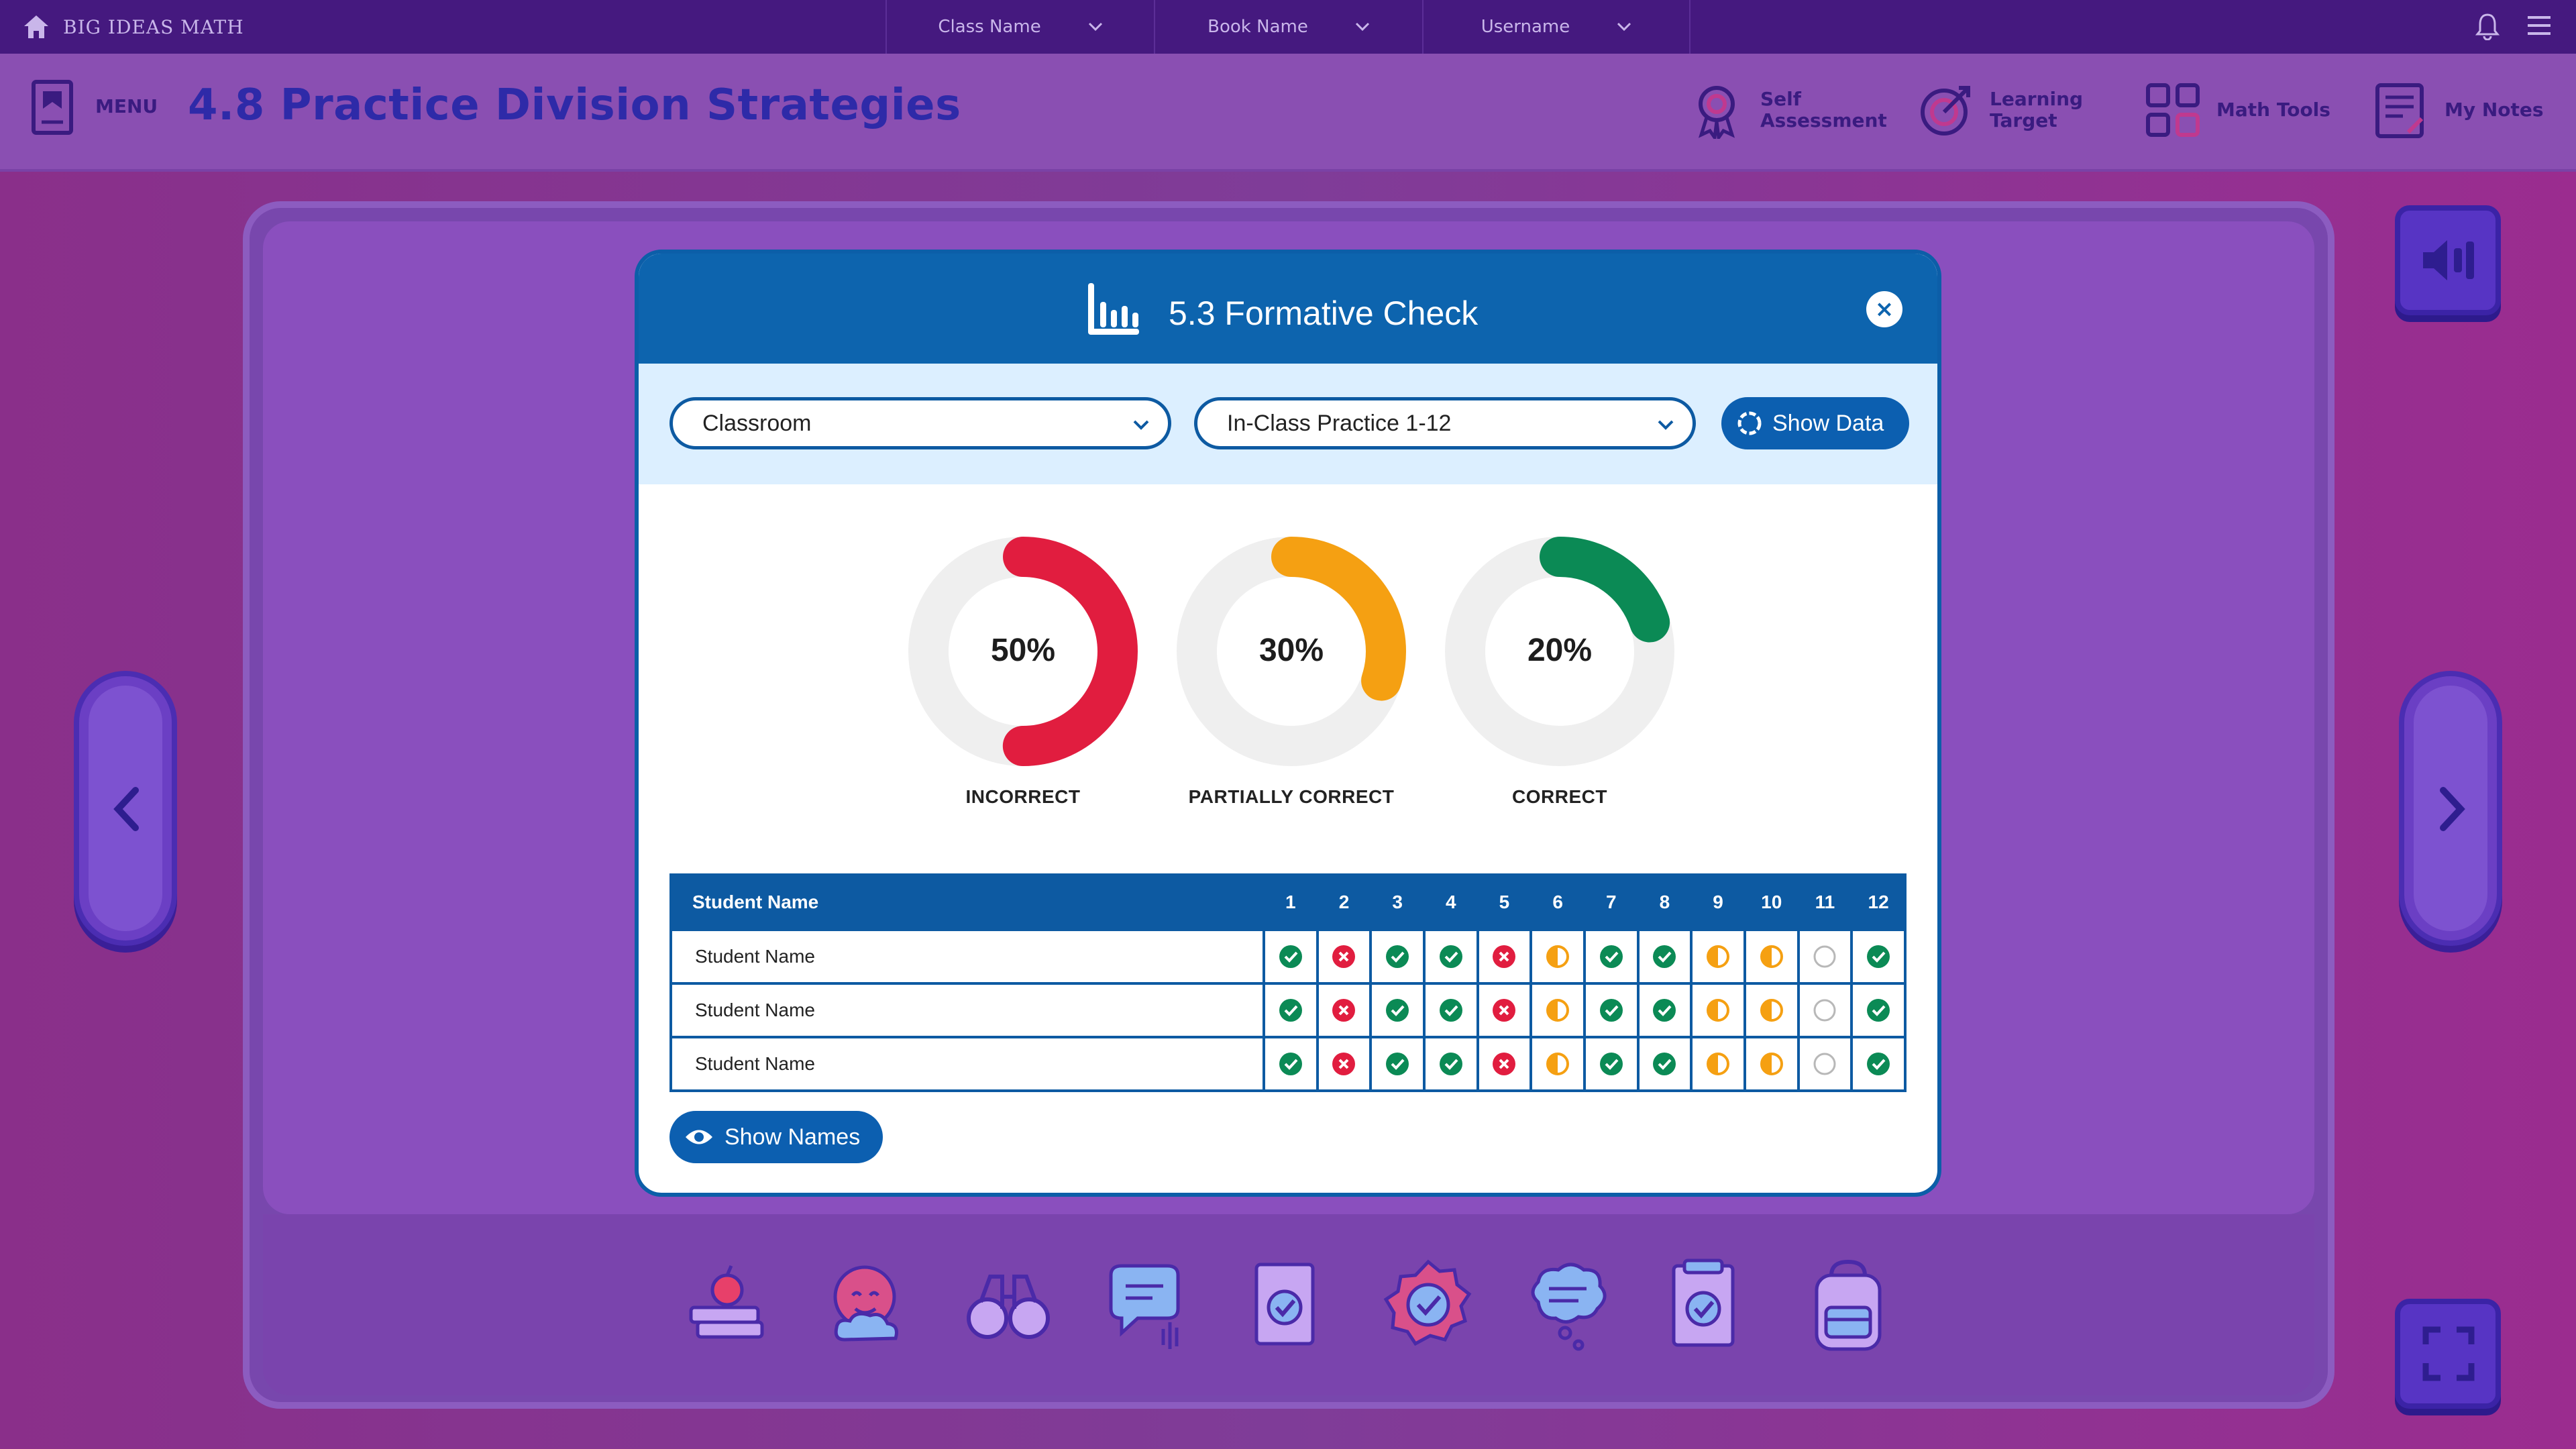  Describe the element at coordinates (1791, 110) in the screenshot. I see `self-assessment-button: Self Assessment` at that location.